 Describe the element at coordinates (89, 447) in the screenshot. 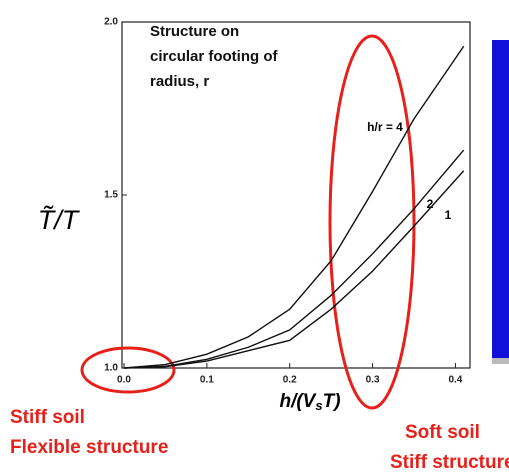

I see `note: Flexible structure` at that location.